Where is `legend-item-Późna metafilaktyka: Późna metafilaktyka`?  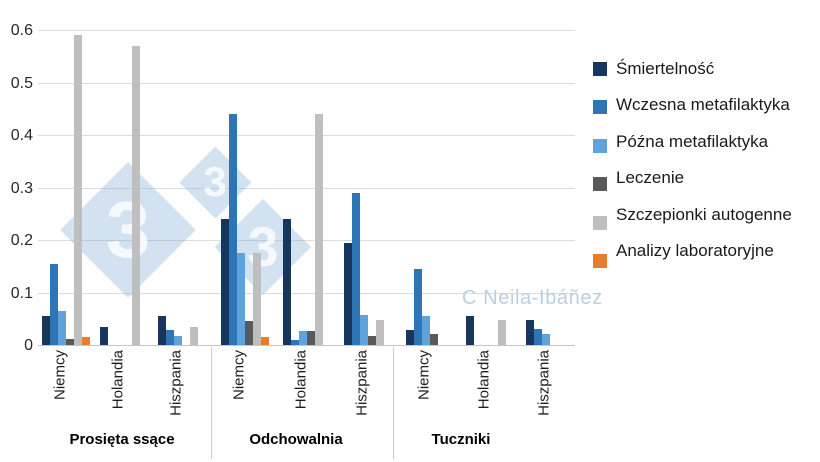
legend-item-Późna metafilaktyka: Późna metafilaktyka is located at coordinates (680, 142).